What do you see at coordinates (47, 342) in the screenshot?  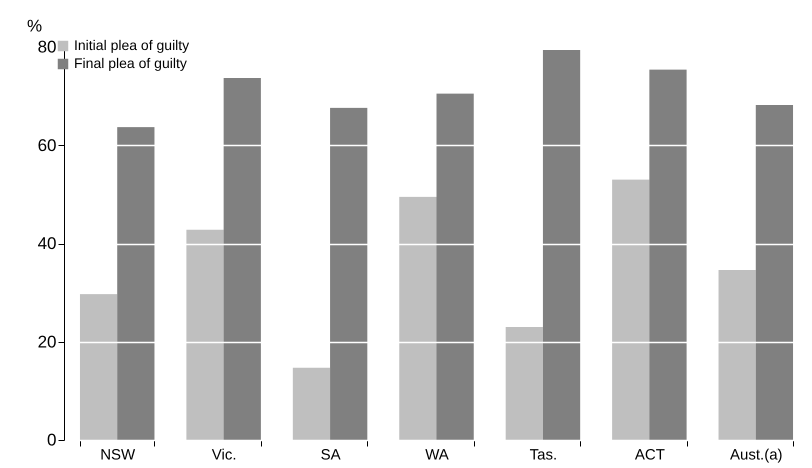 I see `y-tick-label: 20` at bounding box center [47, 342].